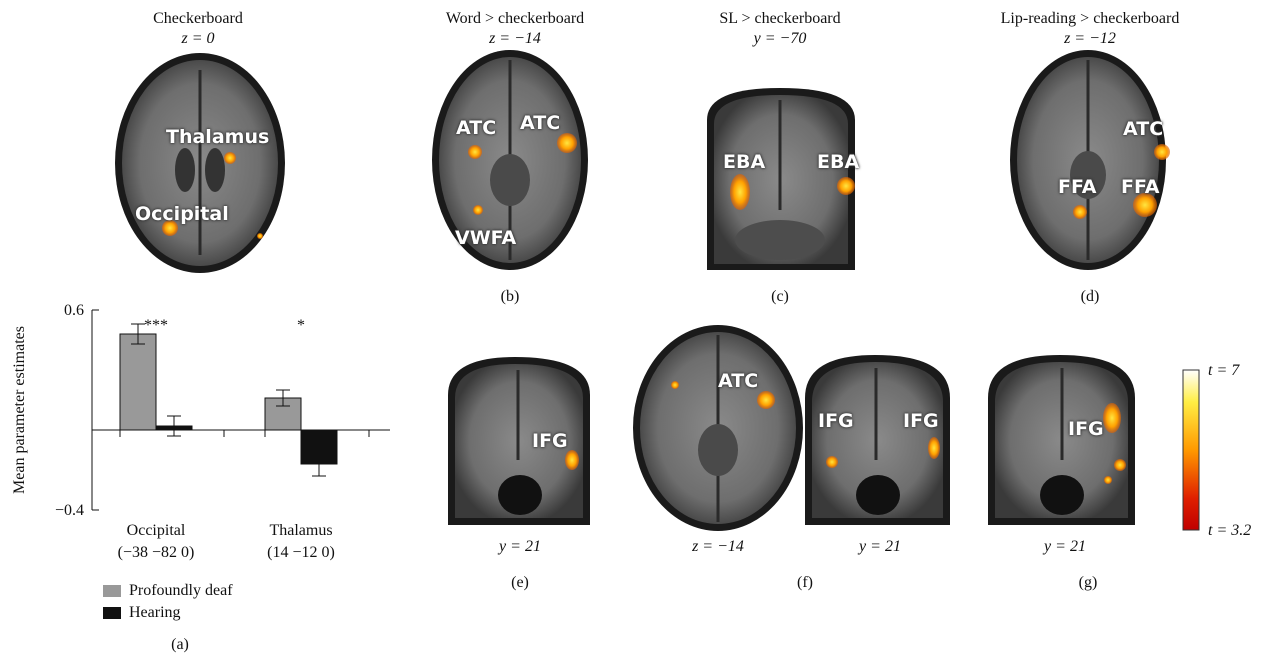  Describe the element at coordinates (880, 546) in the screenshot. I see `panel-f-coronal-coord: y = 21` at that location.